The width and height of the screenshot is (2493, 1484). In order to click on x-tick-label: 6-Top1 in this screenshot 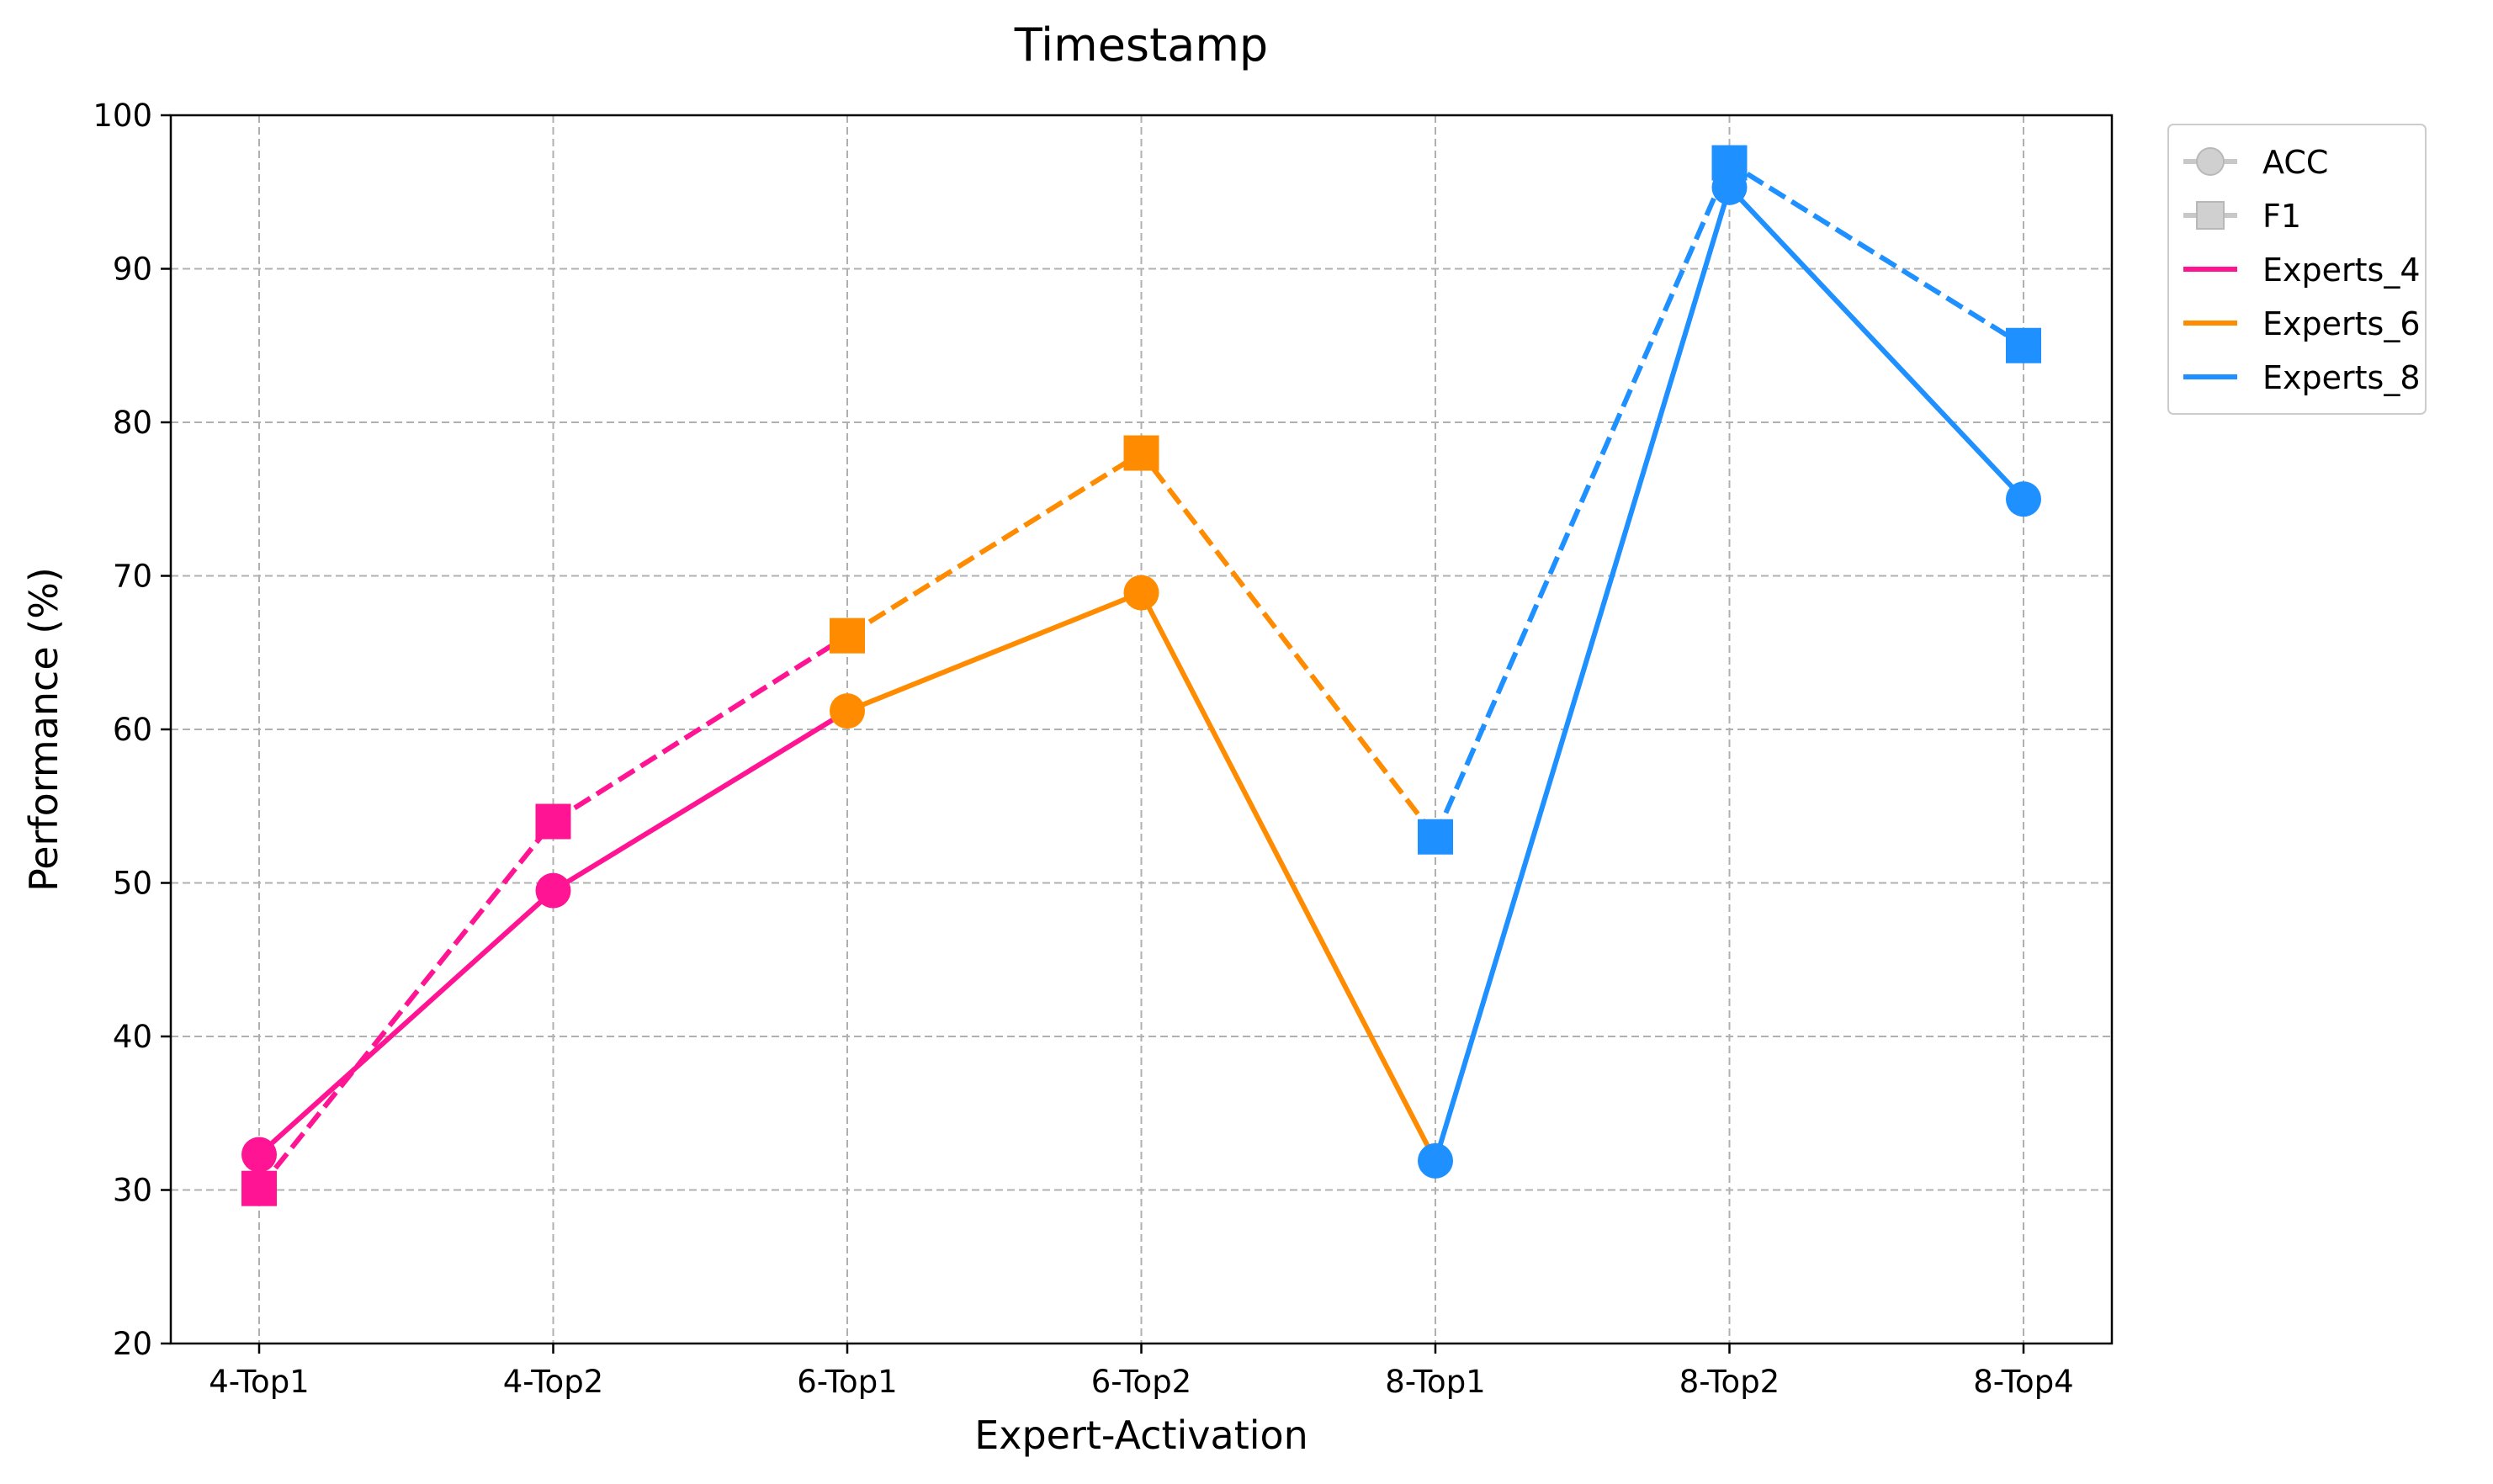, I will do `click(847, 1382)`.